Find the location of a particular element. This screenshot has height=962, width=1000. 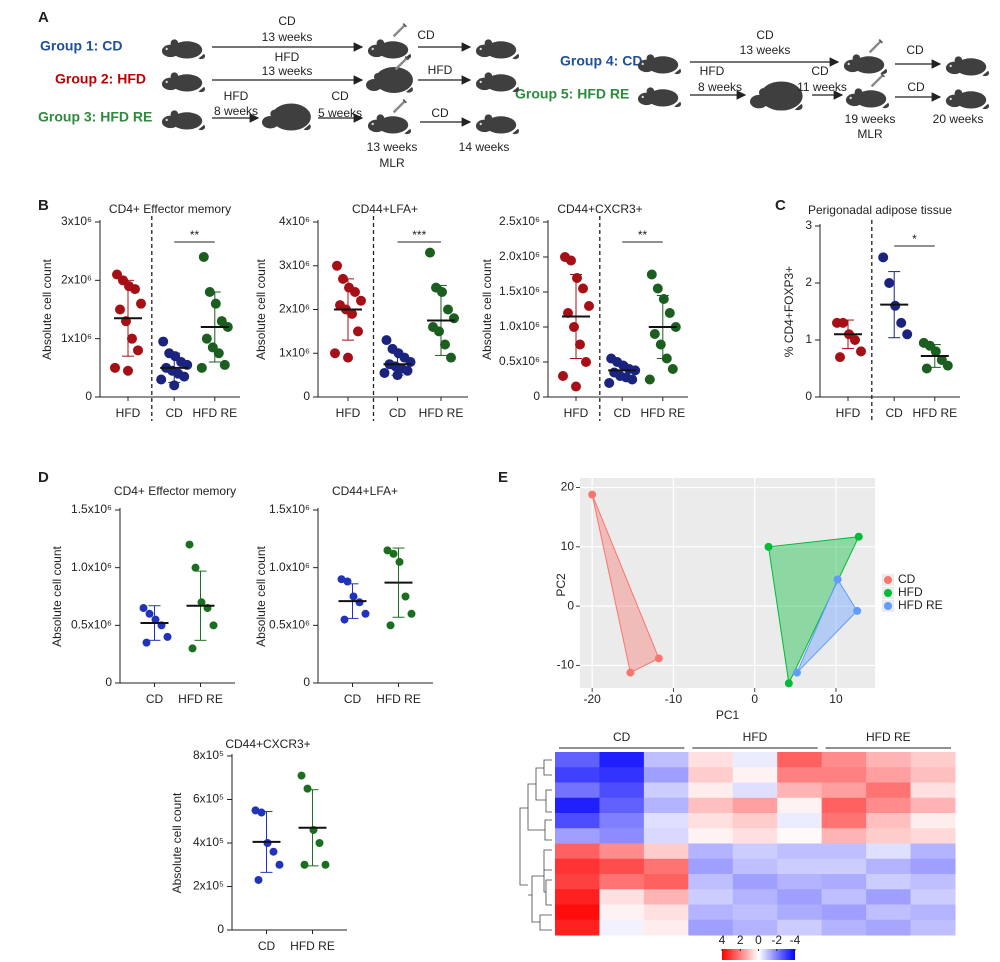

y-axis-label: PC2 is located at coordinates (561, 585).